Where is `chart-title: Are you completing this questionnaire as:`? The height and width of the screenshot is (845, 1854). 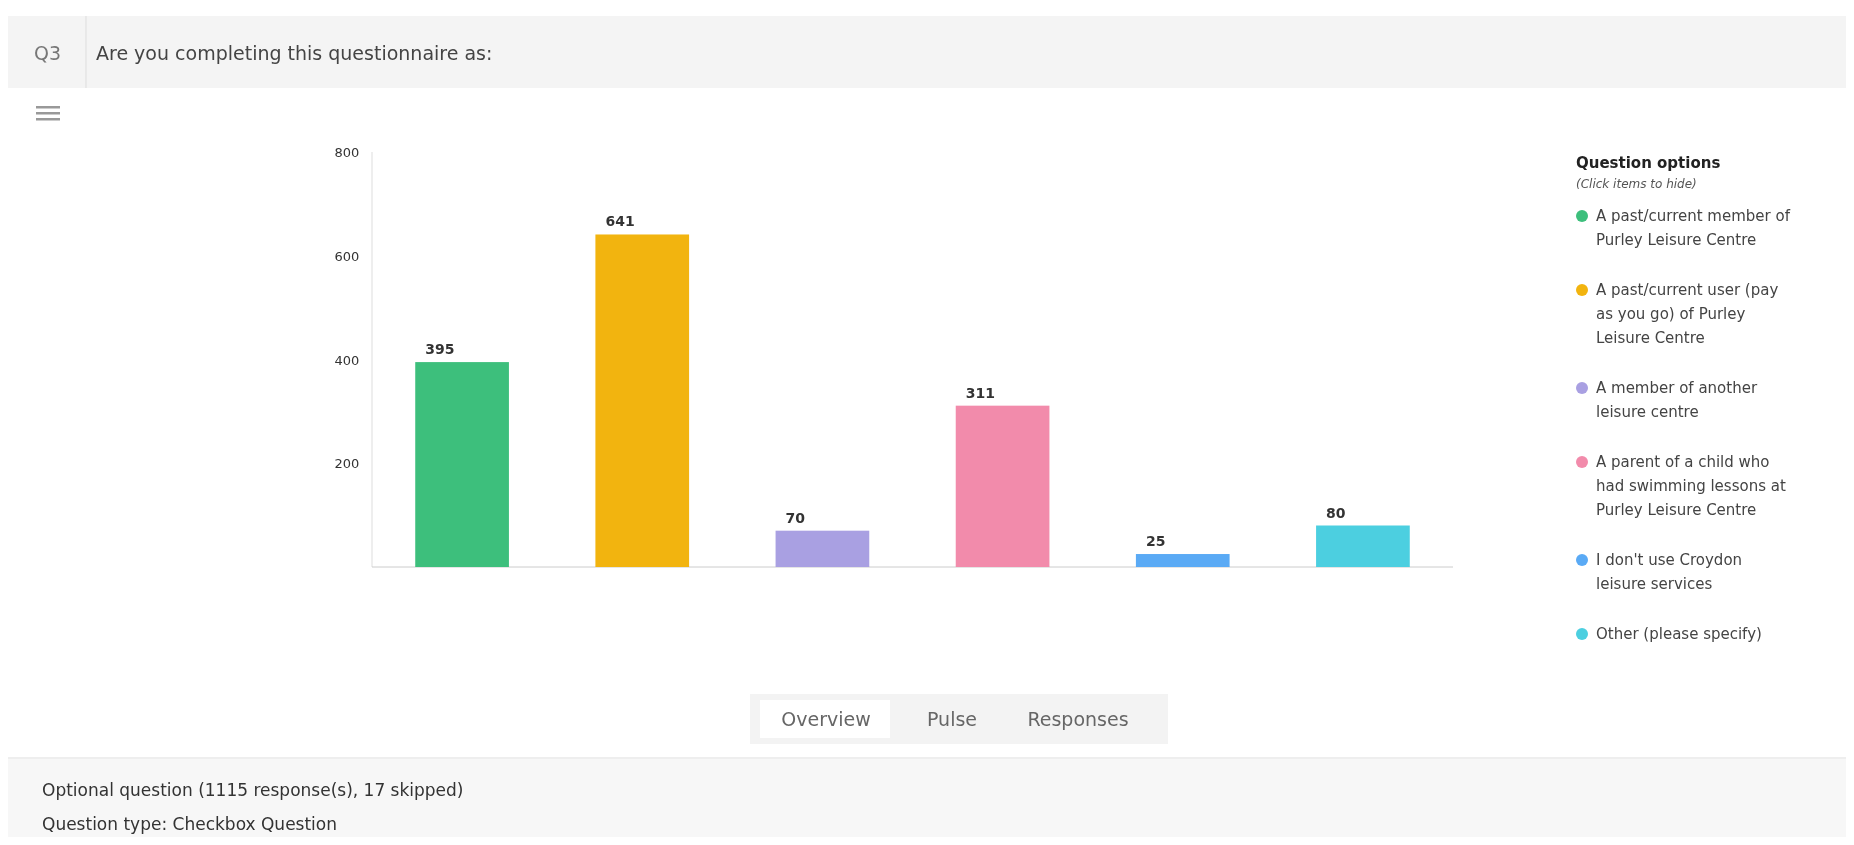
chart-title: Are you completing this questionnaire as: is located at coordinates (294, 53).